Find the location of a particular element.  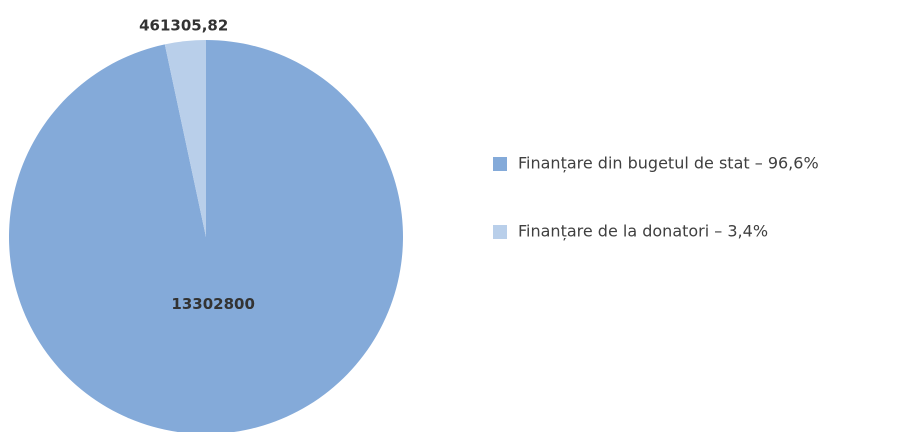

value-label: 13302800 is located at coordinates (213, 304).